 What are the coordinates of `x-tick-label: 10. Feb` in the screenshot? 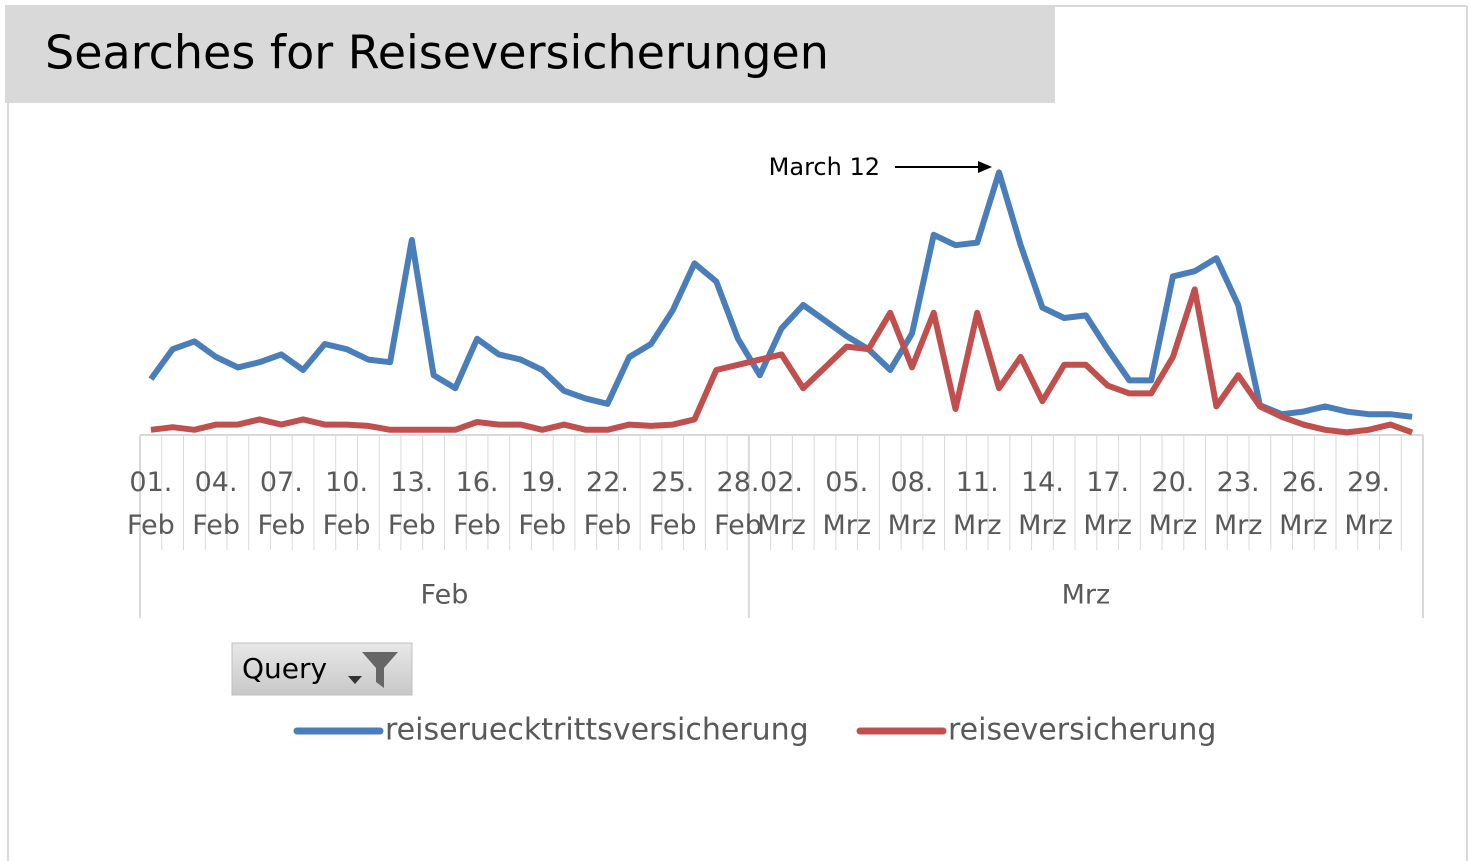 It's located at (347, 504).